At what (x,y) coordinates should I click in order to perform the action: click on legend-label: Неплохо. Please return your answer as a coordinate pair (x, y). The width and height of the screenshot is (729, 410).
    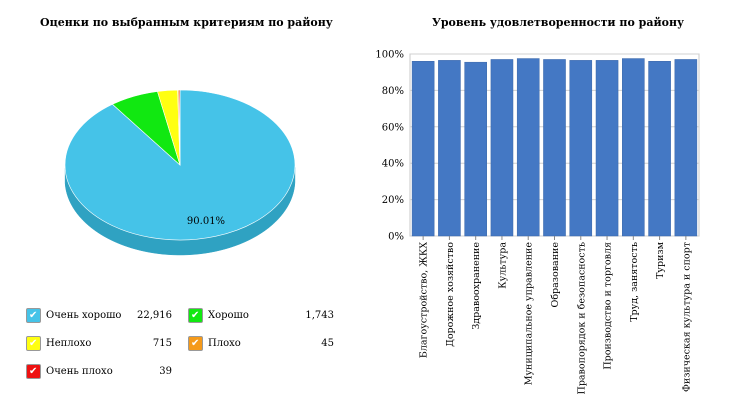
    Looking at the image, I should click on (69, 343).